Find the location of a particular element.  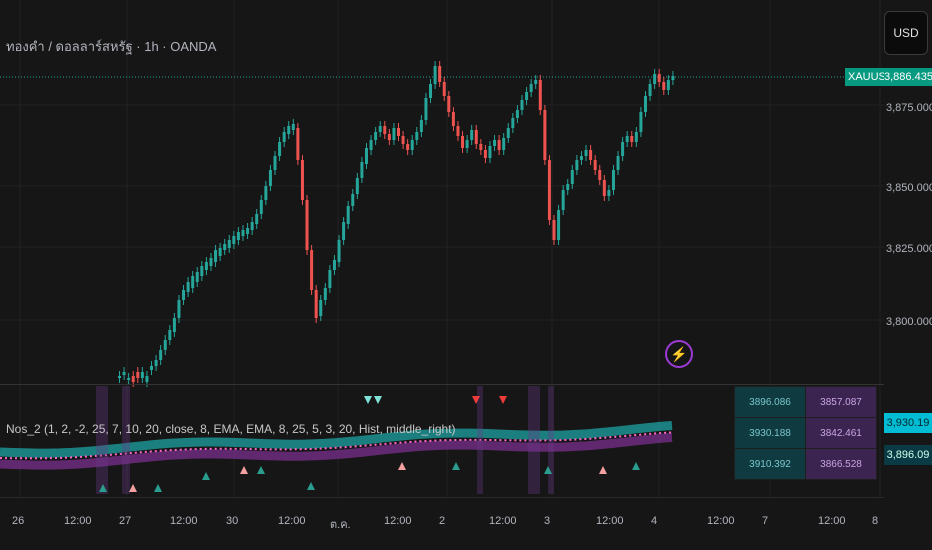

table-row: 3896.086 3857.087 is located at coordinates (805, 402).